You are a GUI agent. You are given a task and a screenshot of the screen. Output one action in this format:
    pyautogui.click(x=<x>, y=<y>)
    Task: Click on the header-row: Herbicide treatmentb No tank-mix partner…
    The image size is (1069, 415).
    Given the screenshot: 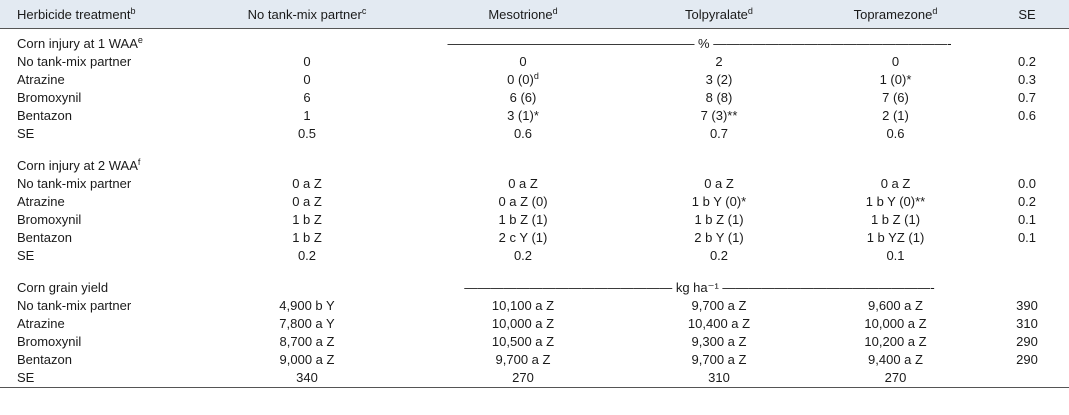 What is the action you would take?
    pyautogui.click(x=534, y=14)
    